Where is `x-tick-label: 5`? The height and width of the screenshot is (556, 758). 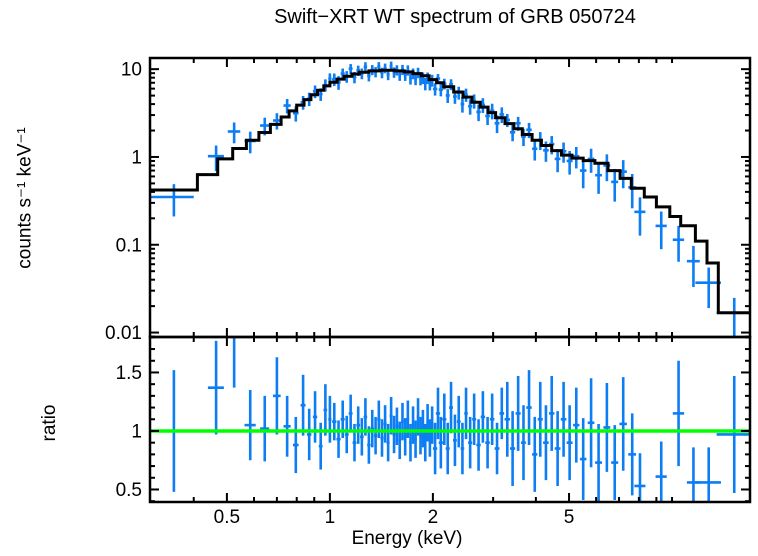 x-tick-label: 5 is located at coordinates (569, 517).